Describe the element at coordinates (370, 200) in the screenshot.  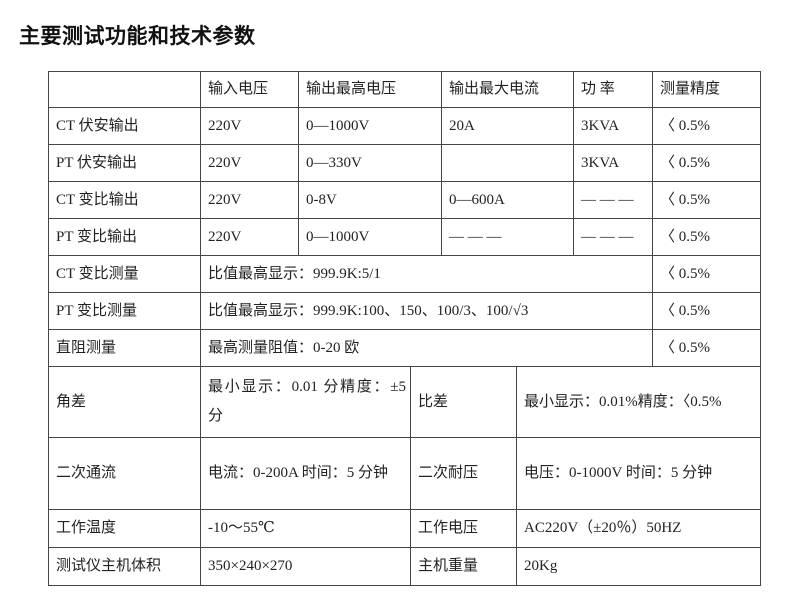
I see `cell-max-output-voltage: 0-8V` at that location.